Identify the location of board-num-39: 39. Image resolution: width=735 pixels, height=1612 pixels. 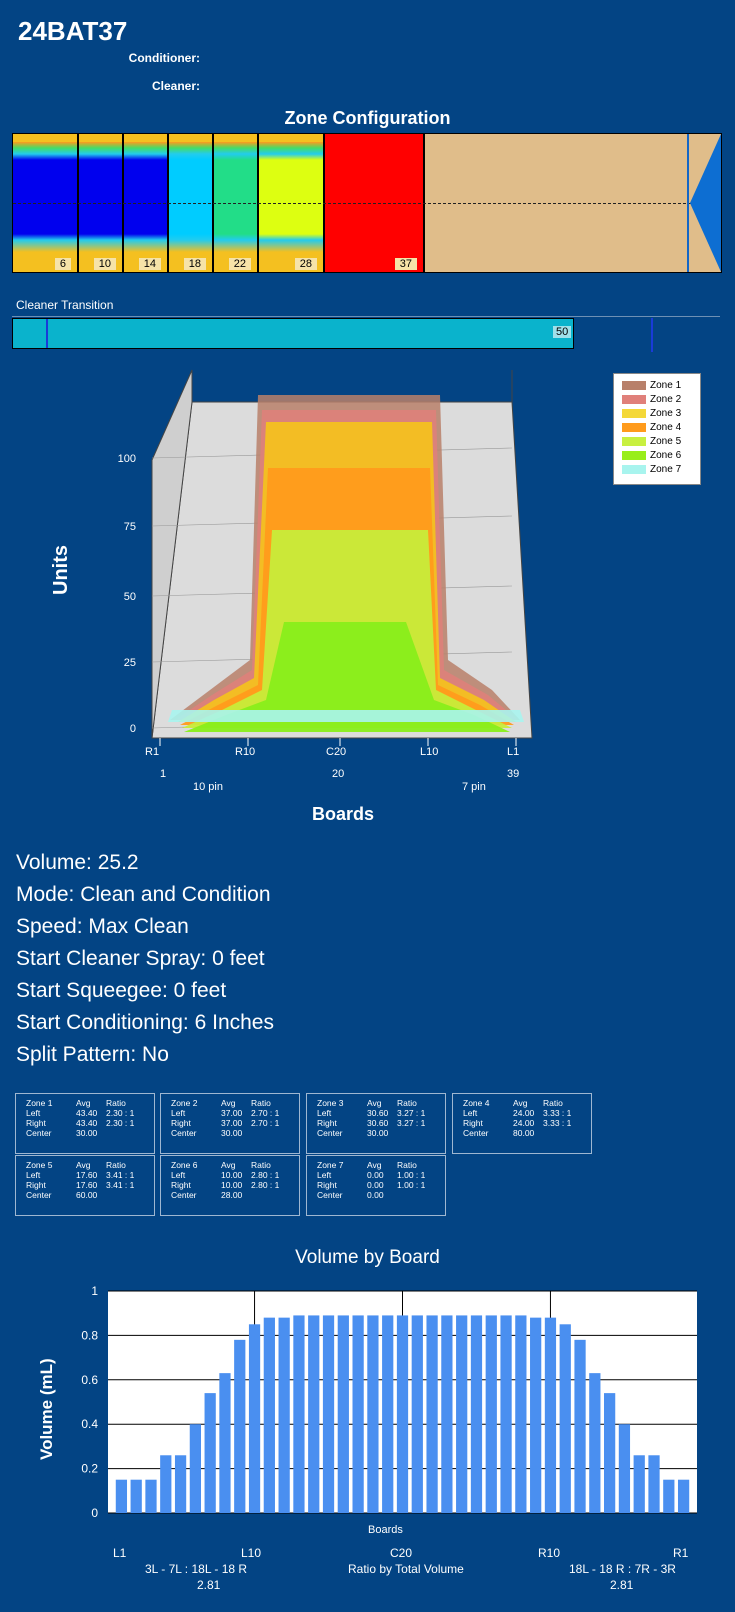
(513, 774).